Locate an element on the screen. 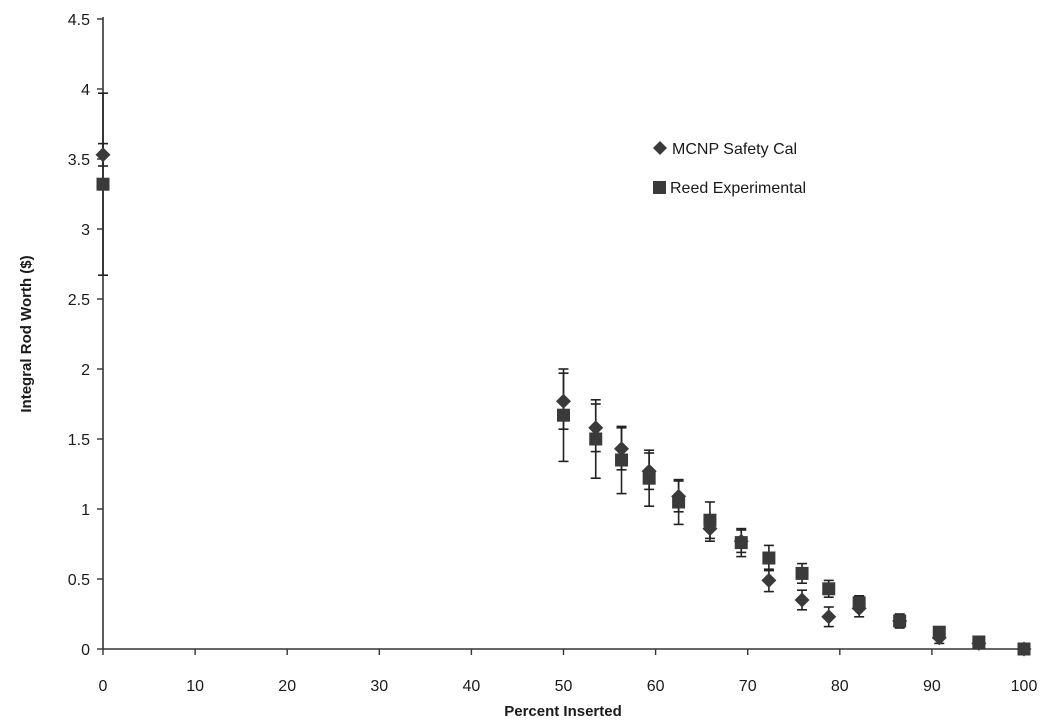 The image size is (1048, 725). y-tick-label: 4 is located at coordinates (85, 90).